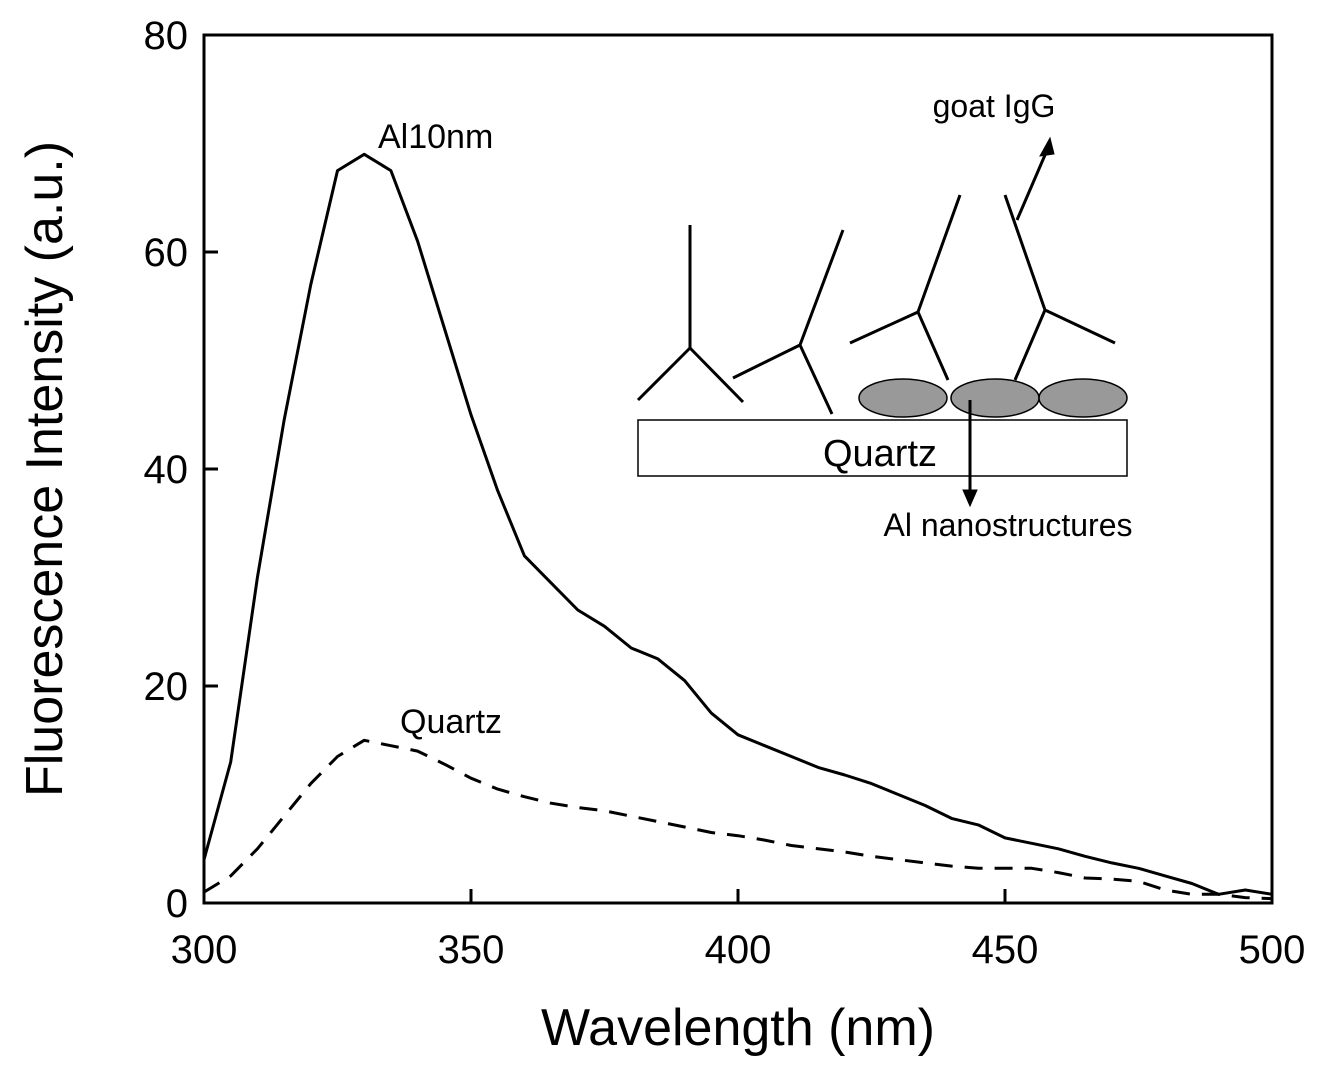 The image size is (1335, 1068). What do you see at coordinates (738, 950) in the screenshot?
I see `x-tick-label: 400` at bounding box center [738, 950].